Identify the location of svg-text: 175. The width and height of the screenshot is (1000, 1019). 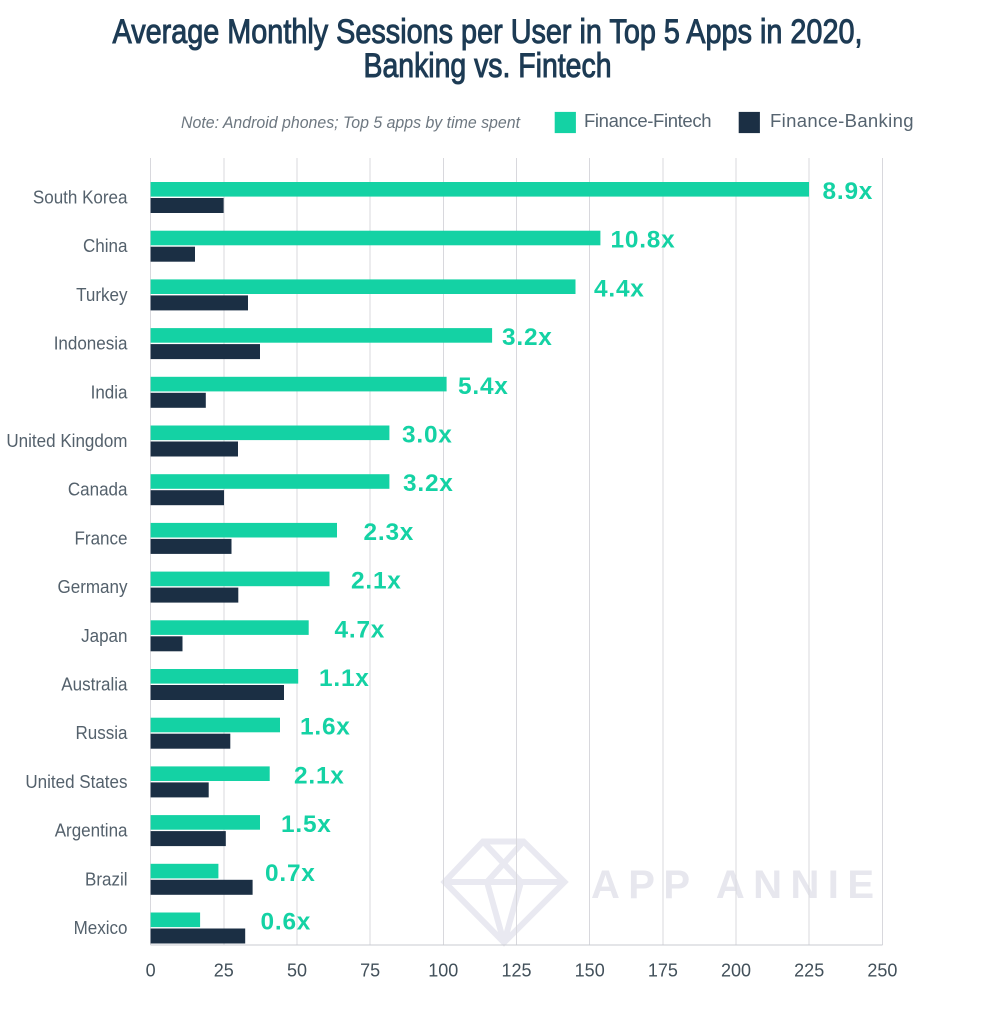
(663, 971).